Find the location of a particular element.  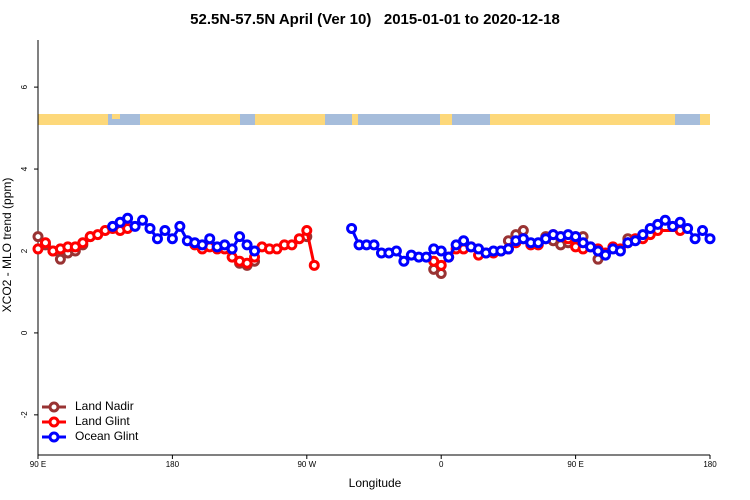

y-axis-label: XCO2 - MLO trend (ppm) is located at coordinates (7, 245).